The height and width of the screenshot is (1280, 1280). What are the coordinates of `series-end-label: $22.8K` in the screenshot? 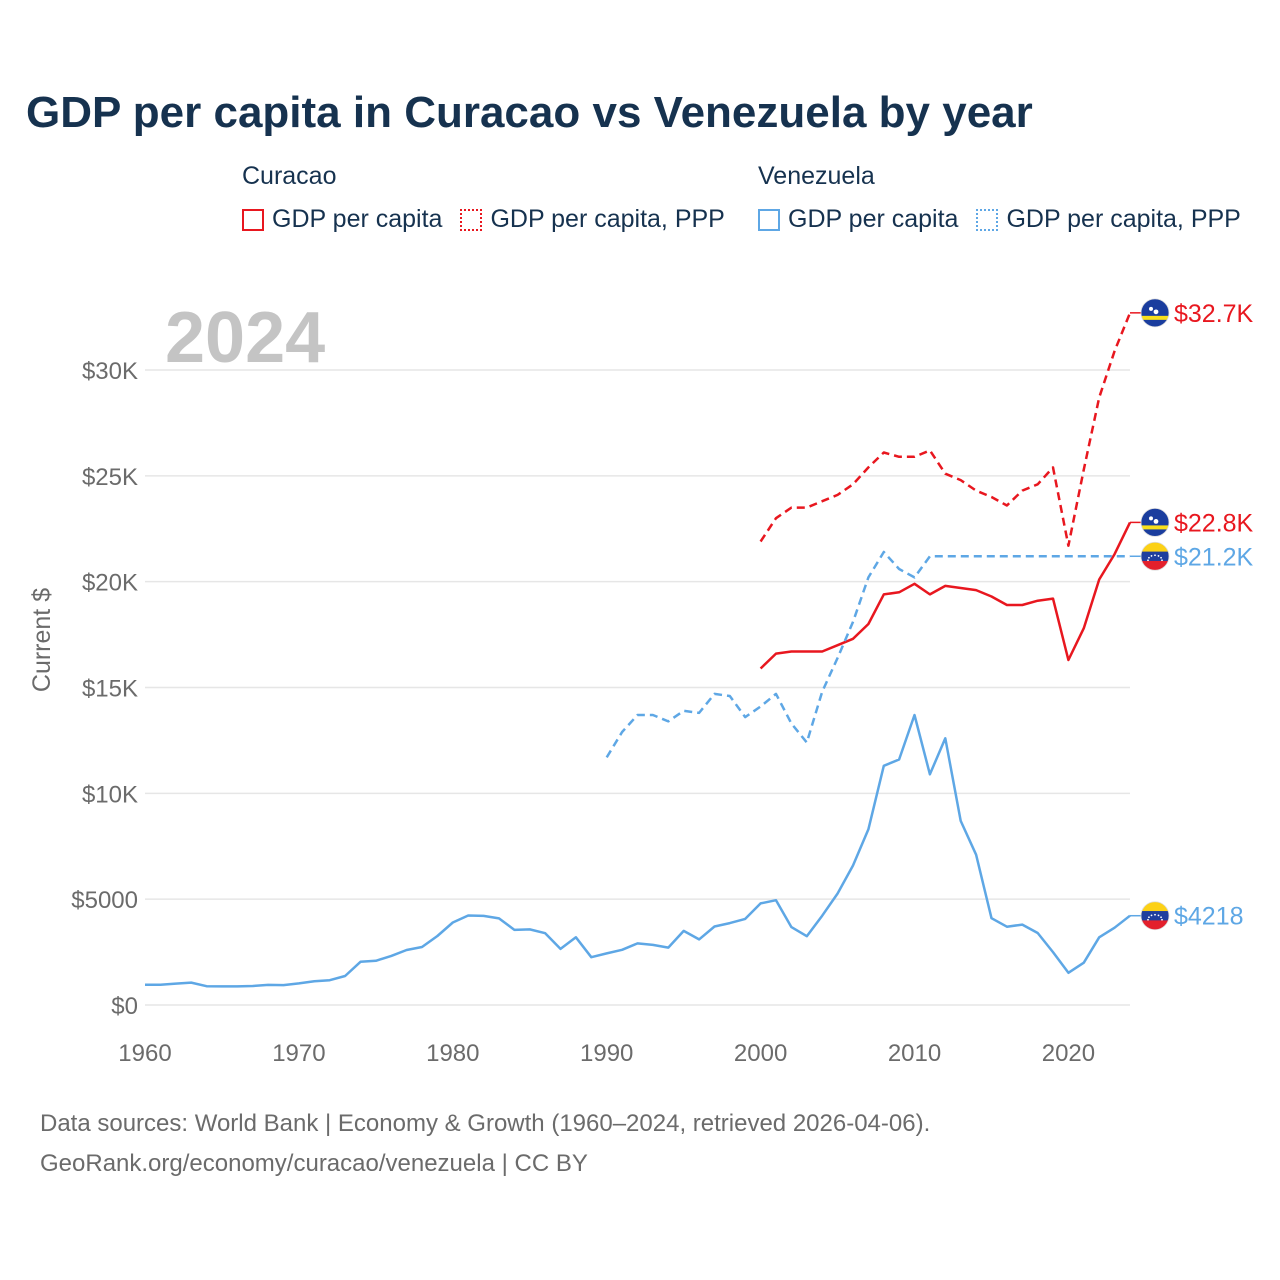 It's located at (1214, 523).